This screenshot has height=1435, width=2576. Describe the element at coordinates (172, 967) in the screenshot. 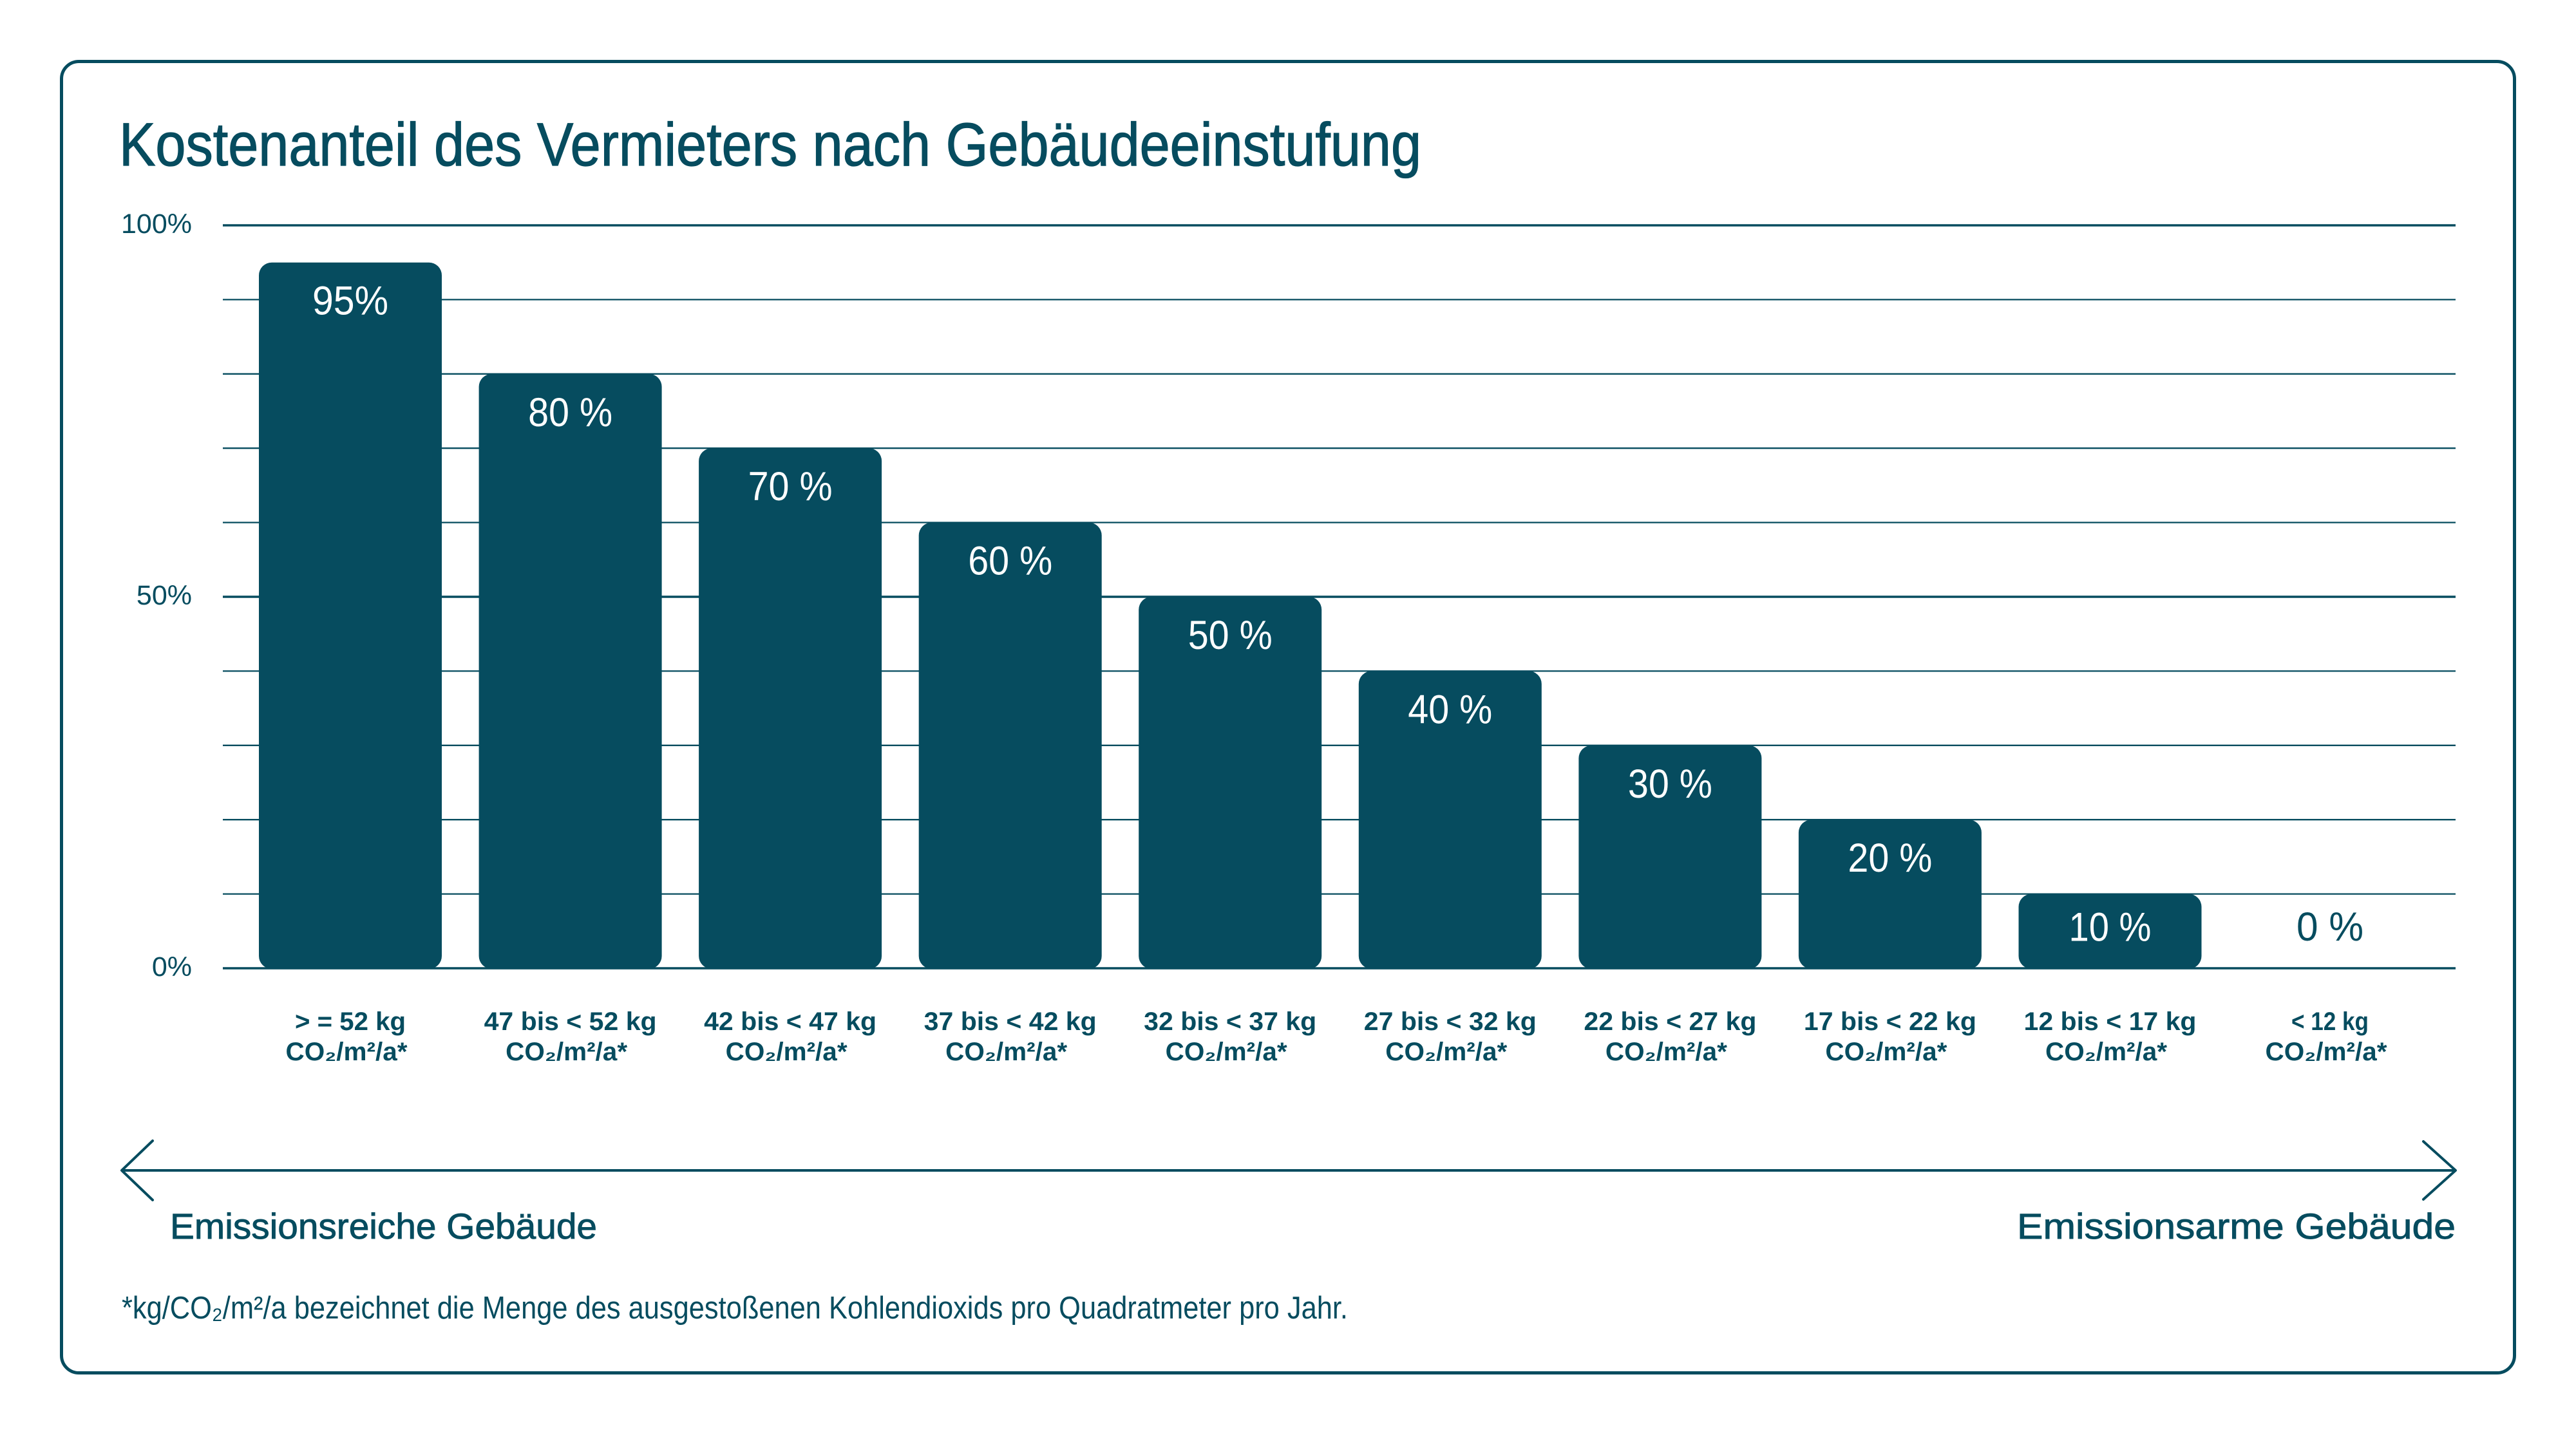

I see `svg-text: 0%` at that location.